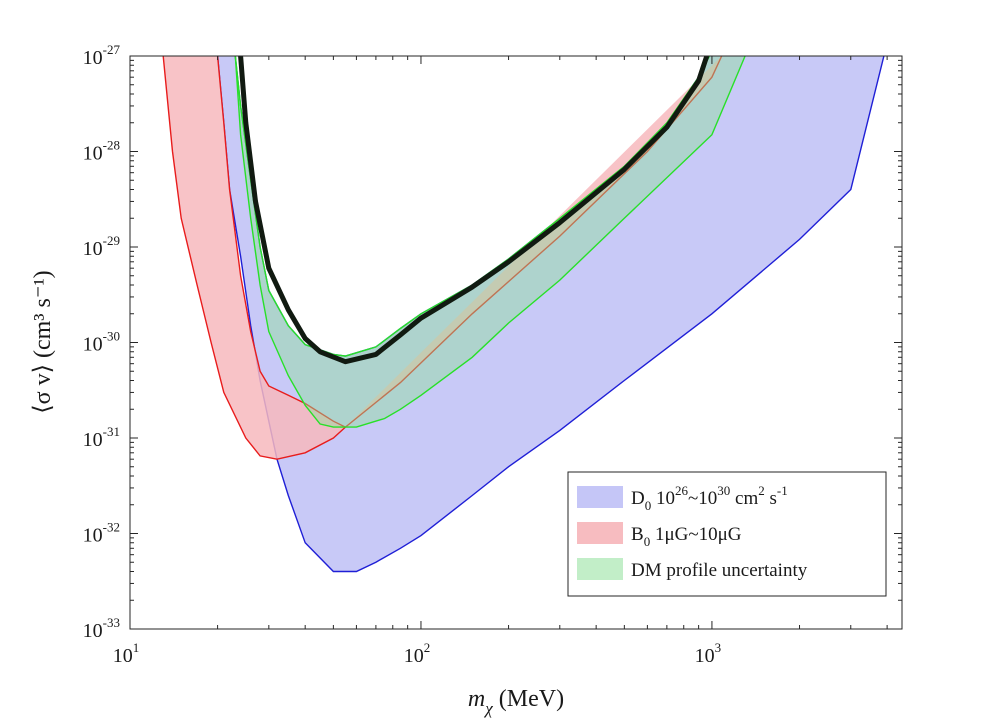 The image size is (996, 728). What do you see at coordinates (719, 570) in the screenshot?
I see `legend-entry: DM profile uncertainty` at bounding box center [719, 570].